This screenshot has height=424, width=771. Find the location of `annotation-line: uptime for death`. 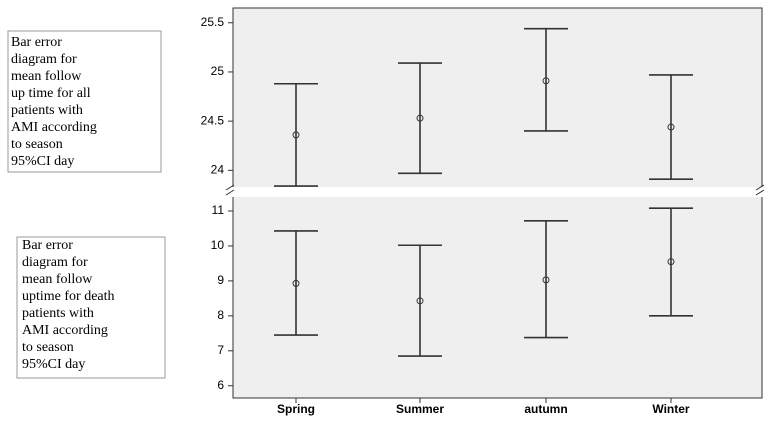

annotation-line: uptime for death is located at coordinates (68, 296).